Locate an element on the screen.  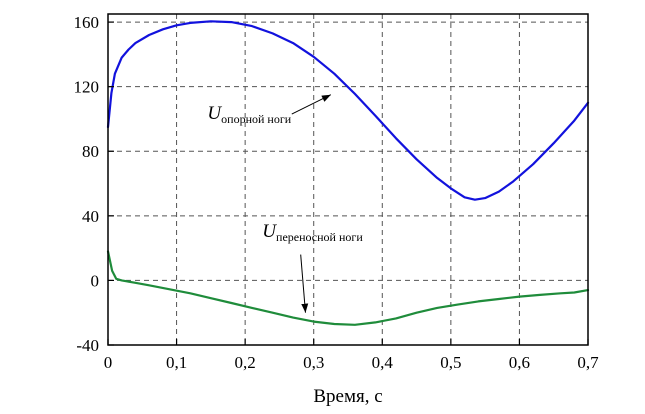
annotation-label-1: Uпереносной ноги is located at coordinates (312, 232).